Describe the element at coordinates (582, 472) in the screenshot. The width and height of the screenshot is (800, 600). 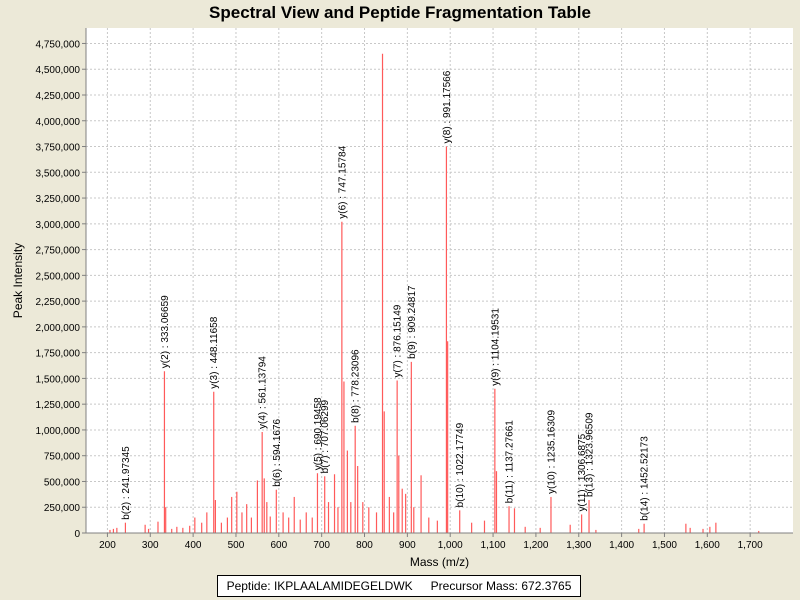
I see `peak-label: y(11) : 1306.6875` at that location.